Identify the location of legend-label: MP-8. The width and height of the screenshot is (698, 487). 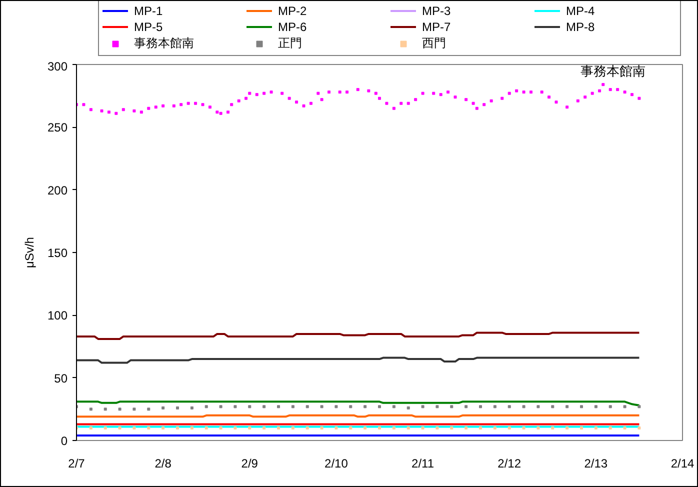
(581, 26).